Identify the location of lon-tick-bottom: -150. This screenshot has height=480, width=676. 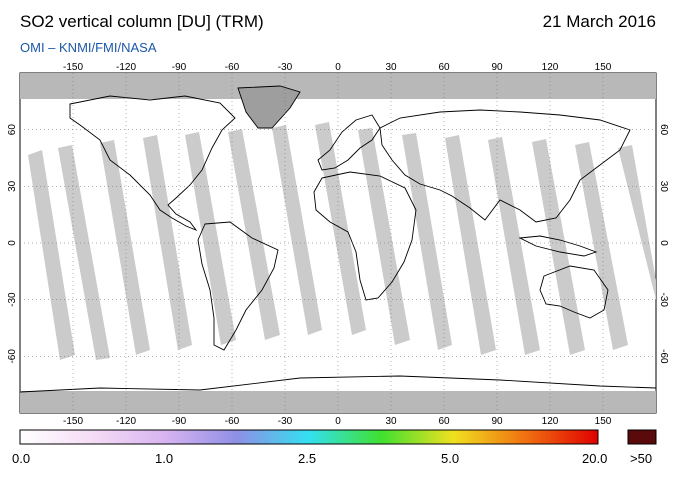
(73, 421).